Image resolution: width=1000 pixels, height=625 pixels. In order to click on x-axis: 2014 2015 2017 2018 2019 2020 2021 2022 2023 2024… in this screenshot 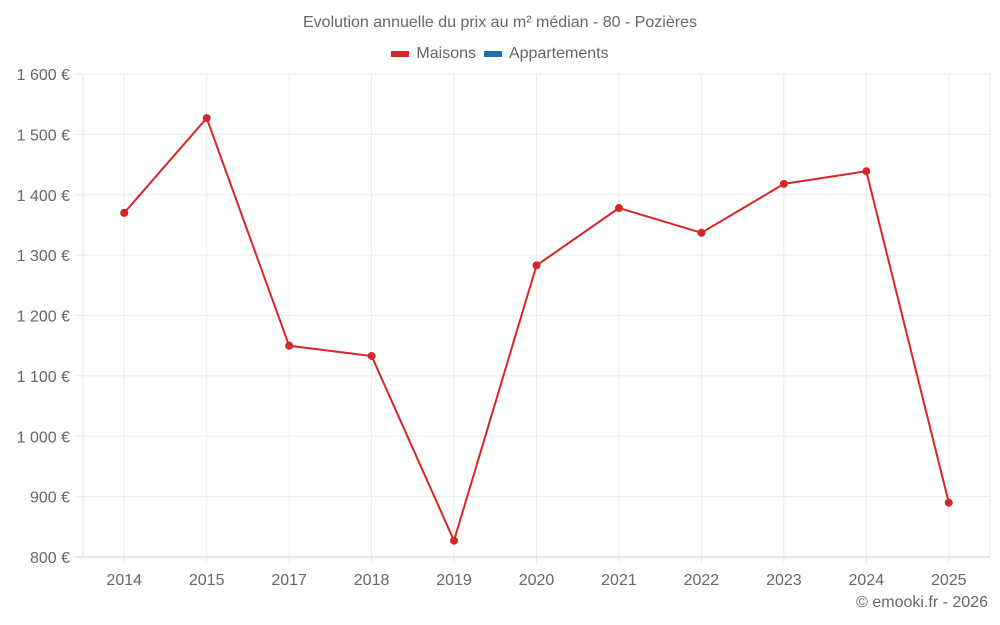, I will do `click(536, 580)`.